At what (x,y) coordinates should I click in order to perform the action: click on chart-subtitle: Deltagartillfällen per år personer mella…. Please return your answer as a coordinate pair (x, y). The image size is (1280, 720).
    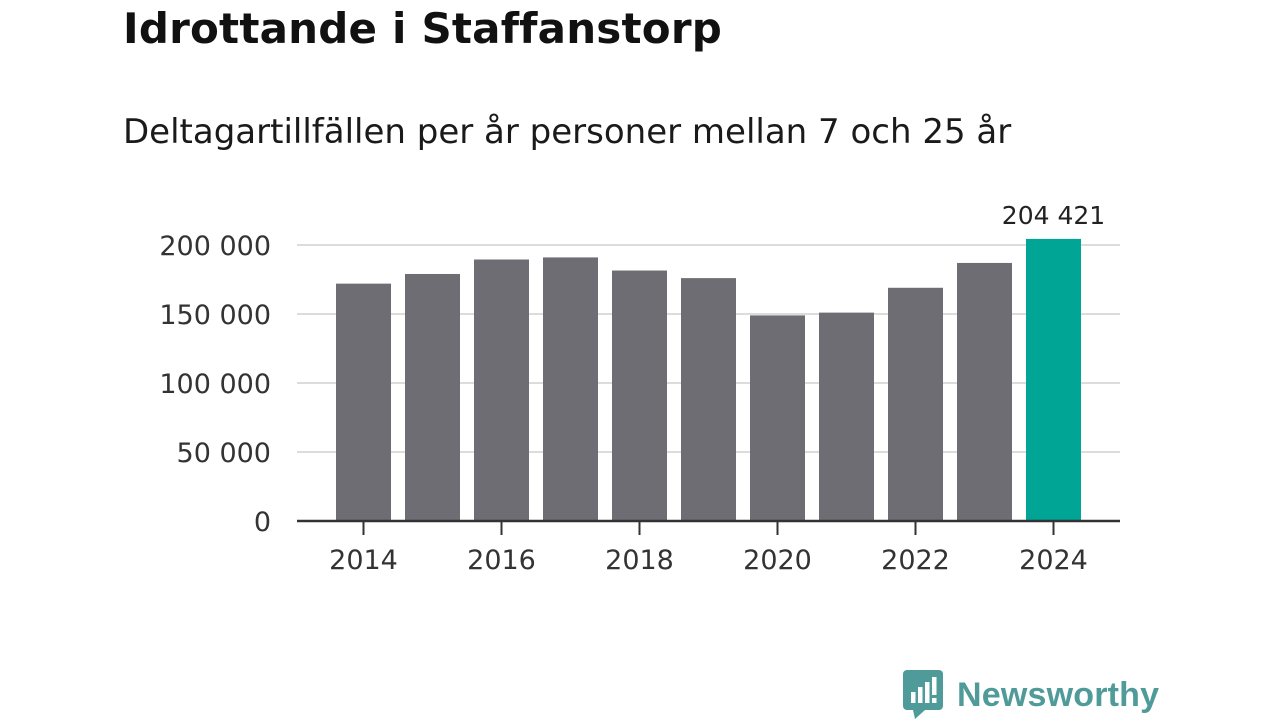
    Looking at the image, I should click on (567, 132).